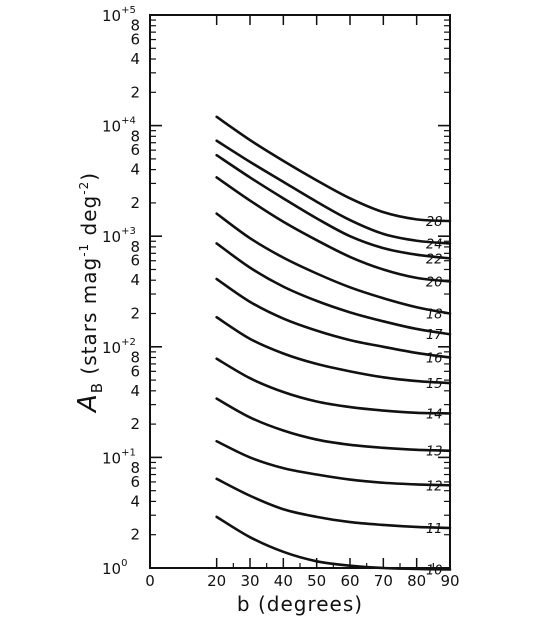 The image size is (560, 624). What do you see at coordinates (114, 568) in the screenshot?
I see `y-major-tick-label: 100` at bounding box center [114, 568].